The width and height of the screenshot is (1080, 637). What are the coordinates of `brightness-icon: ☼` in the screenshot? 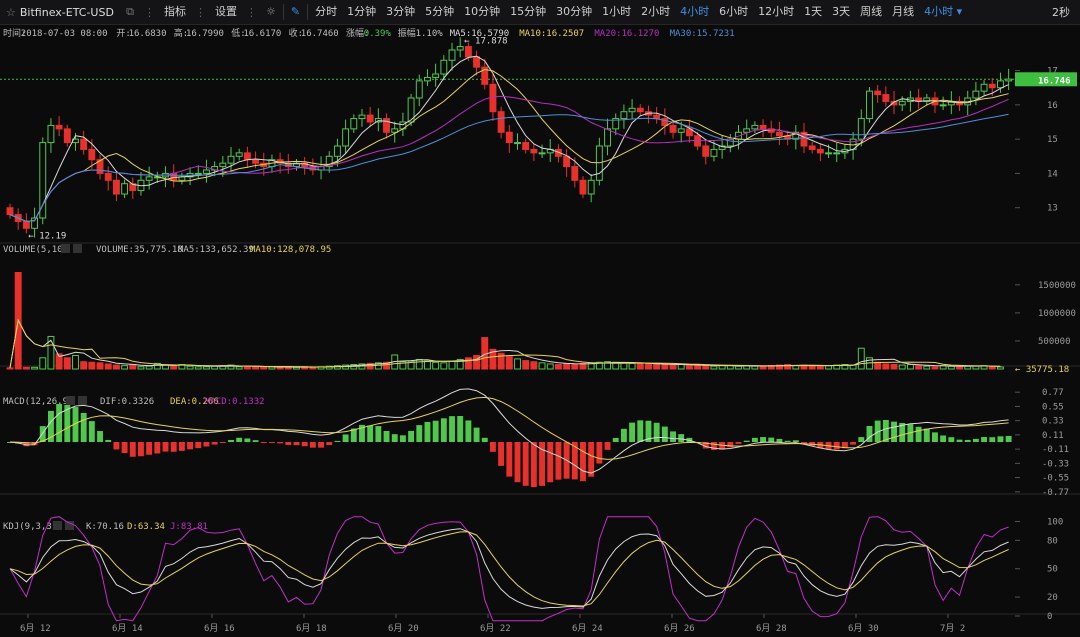 It's located at (271, 11).